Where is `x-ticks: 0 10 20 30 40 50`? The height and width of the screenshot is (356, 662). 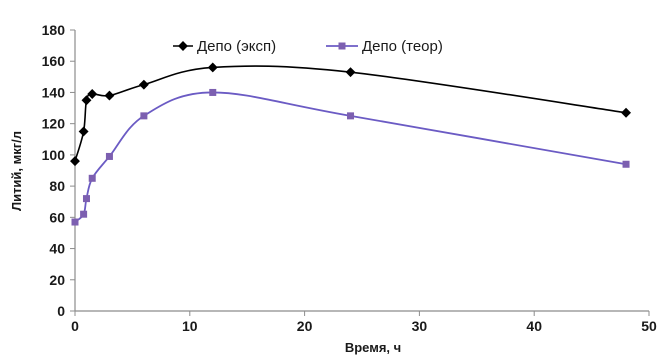 x-ticks: 0 10 20 30 40 50 is located at coordinates (364, 322).